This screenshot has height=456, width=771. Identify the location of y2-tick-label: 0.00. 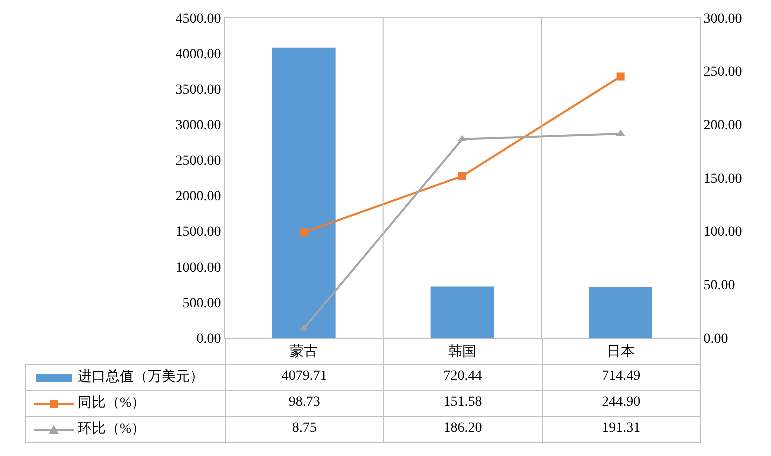
(716, 339).